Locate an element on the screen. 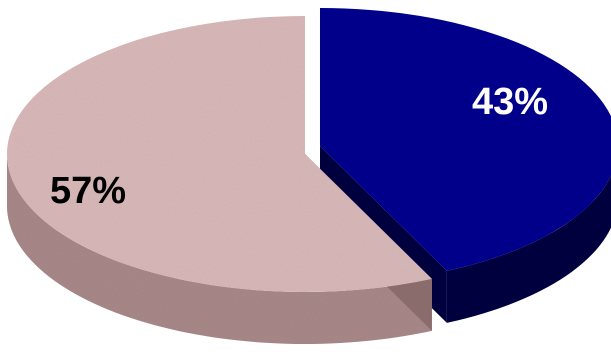 This screenshot has height=358, width=611. pie-slice-43-side is located at coordinates (528, 249).